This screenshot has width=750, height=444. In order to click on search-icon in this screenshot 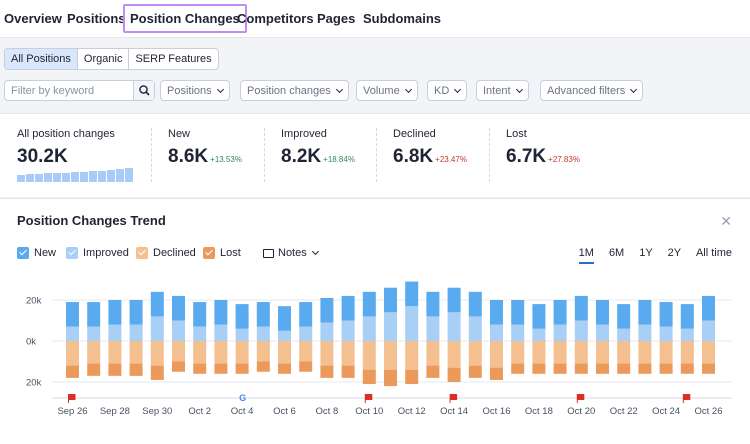, I will do `click(144, 90)`.